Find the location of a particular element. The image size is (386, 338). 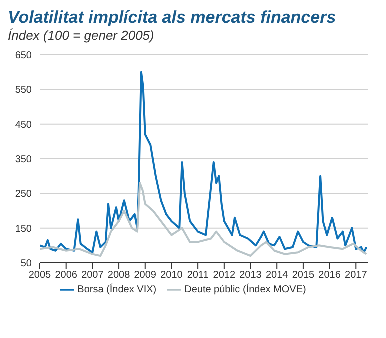

x-tick-label: 2011 is located at coordinates (198, 276).